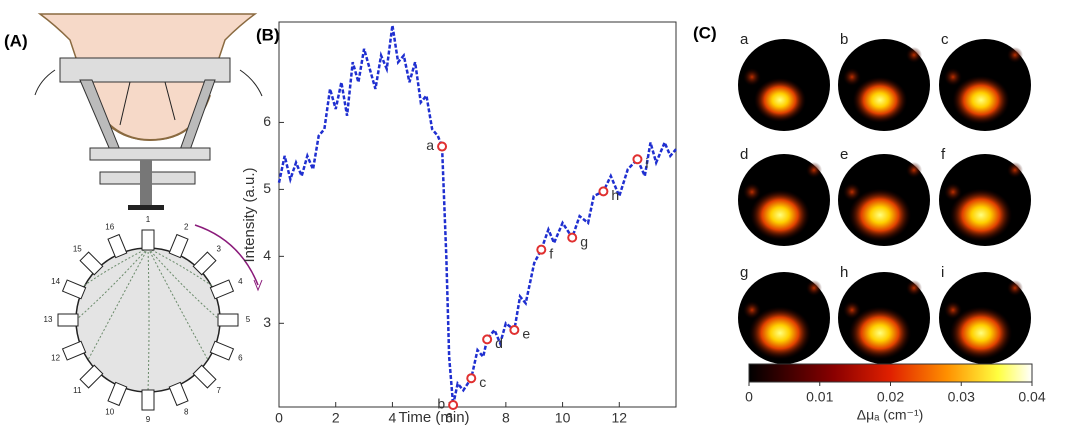 Image resolution: width=1081 pixels, height=427 pixels. Describe the element at coordinates (499, 343) in the screenshot. I see `marker-label: d` at that location.